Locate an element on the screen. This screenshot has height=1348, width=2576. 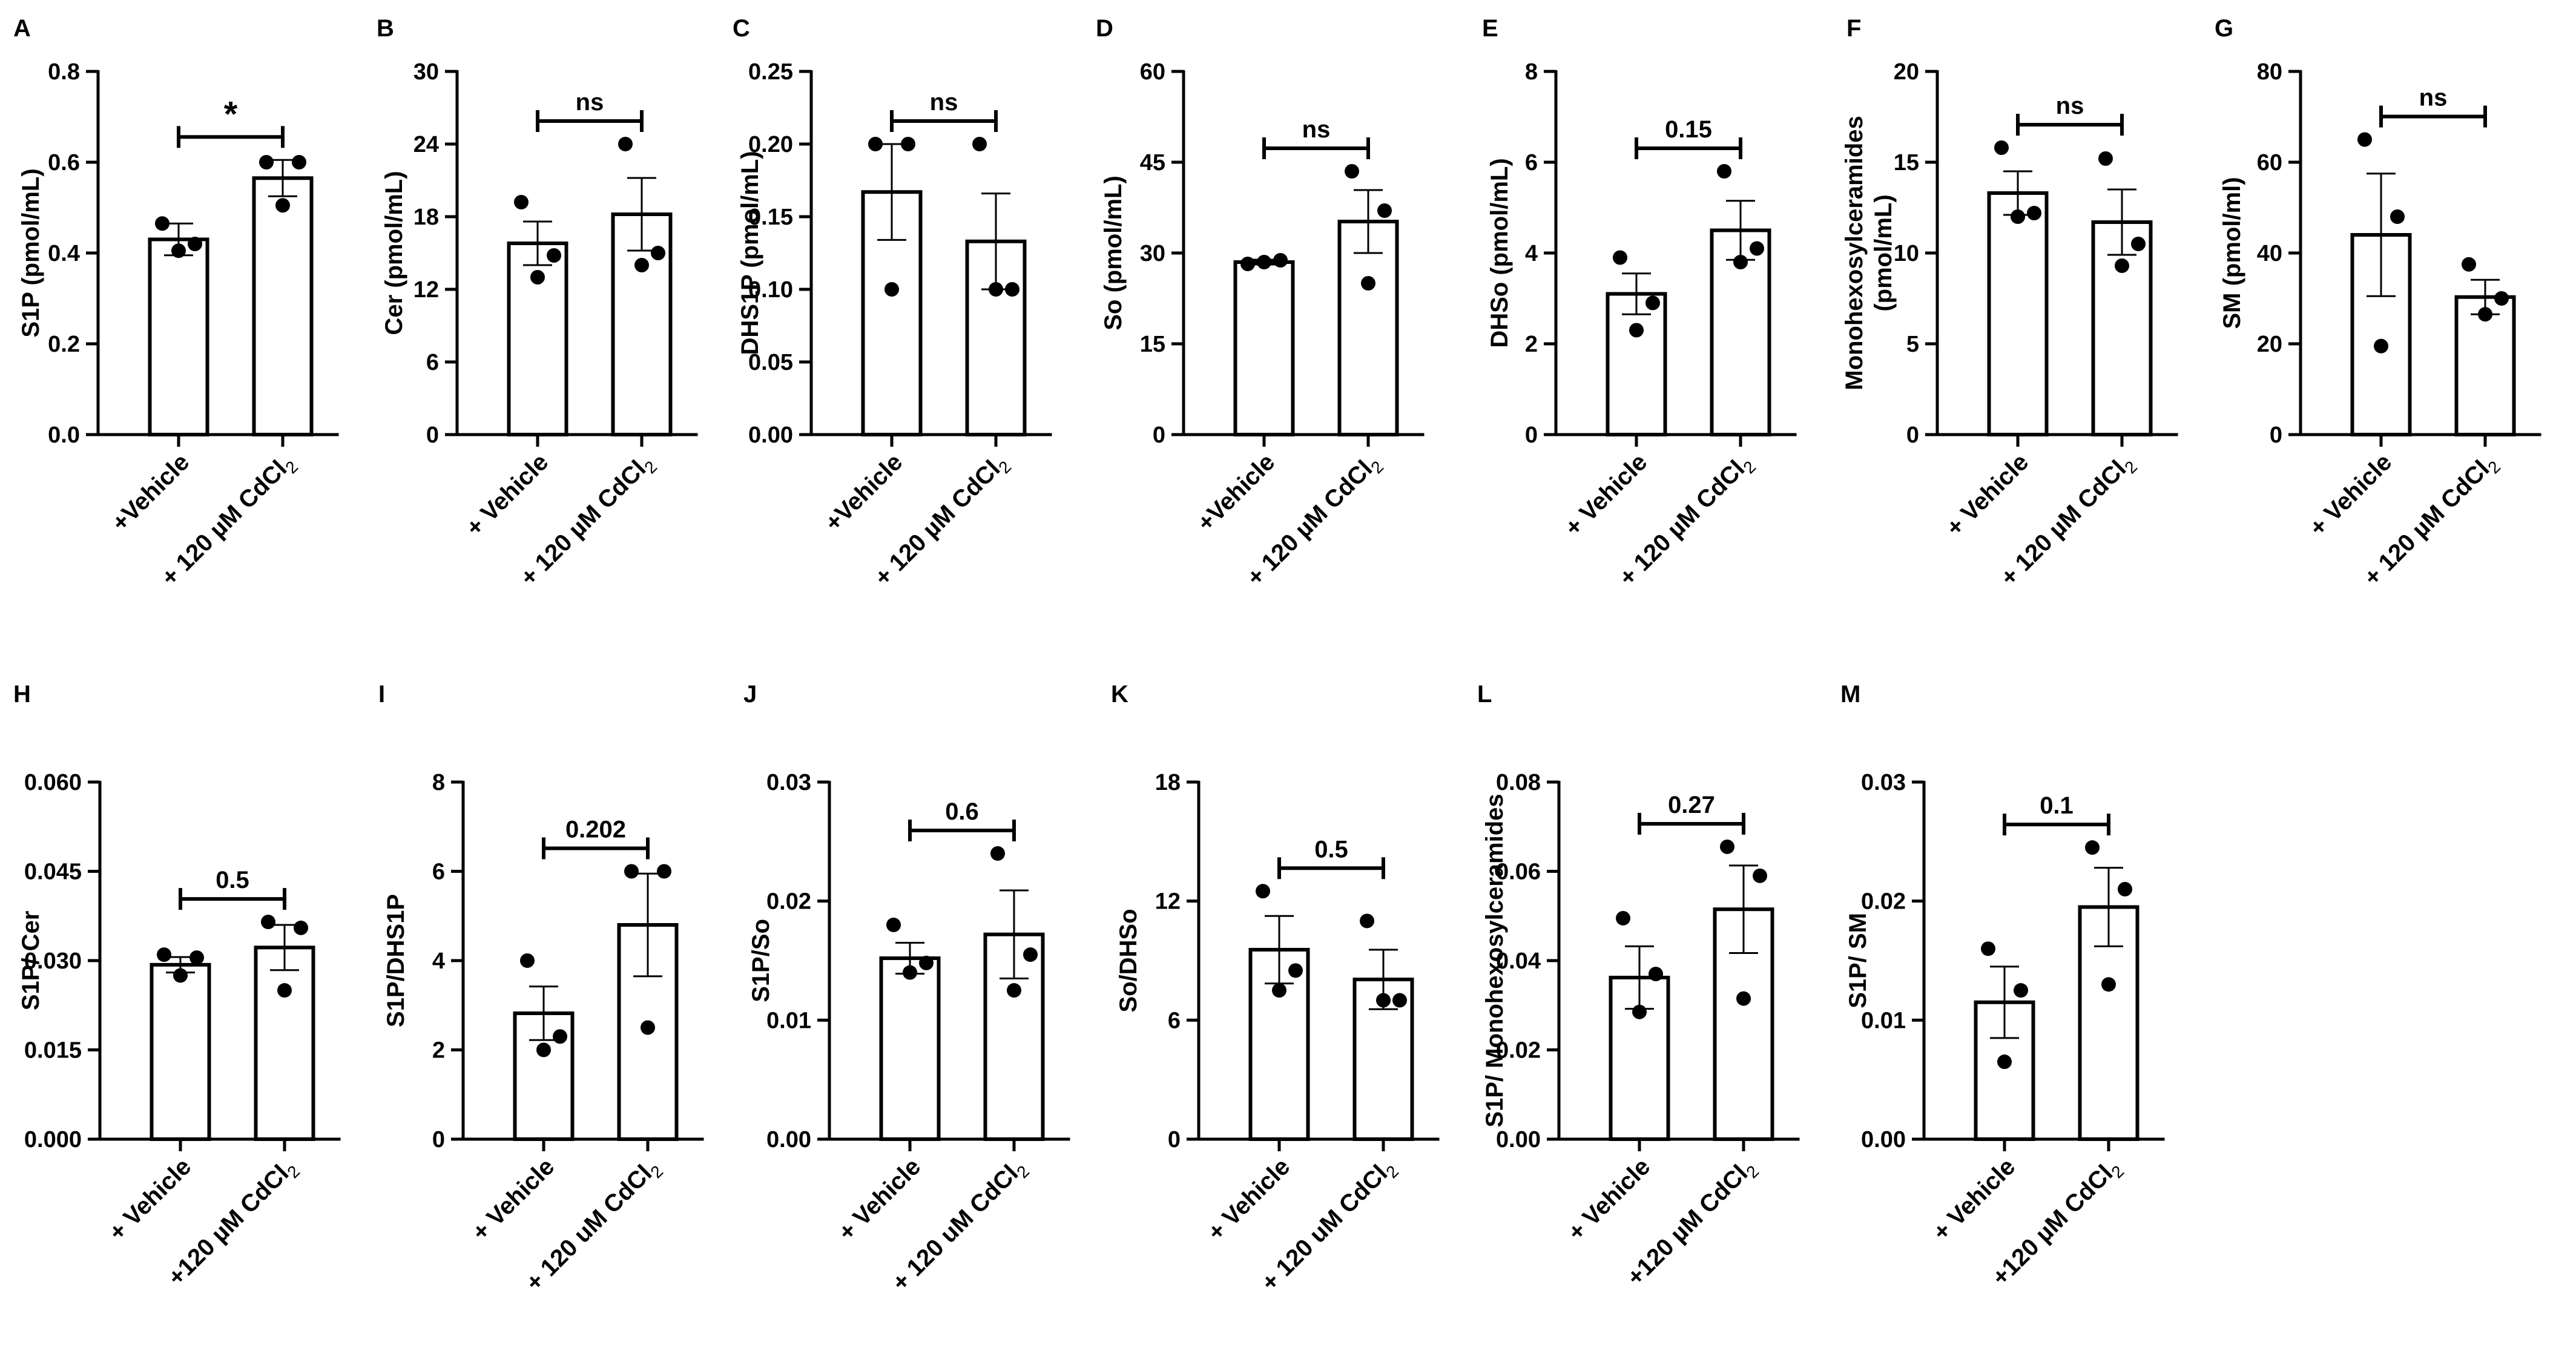
y-tick-label: 0.045 is located at coordinates (53, 872).